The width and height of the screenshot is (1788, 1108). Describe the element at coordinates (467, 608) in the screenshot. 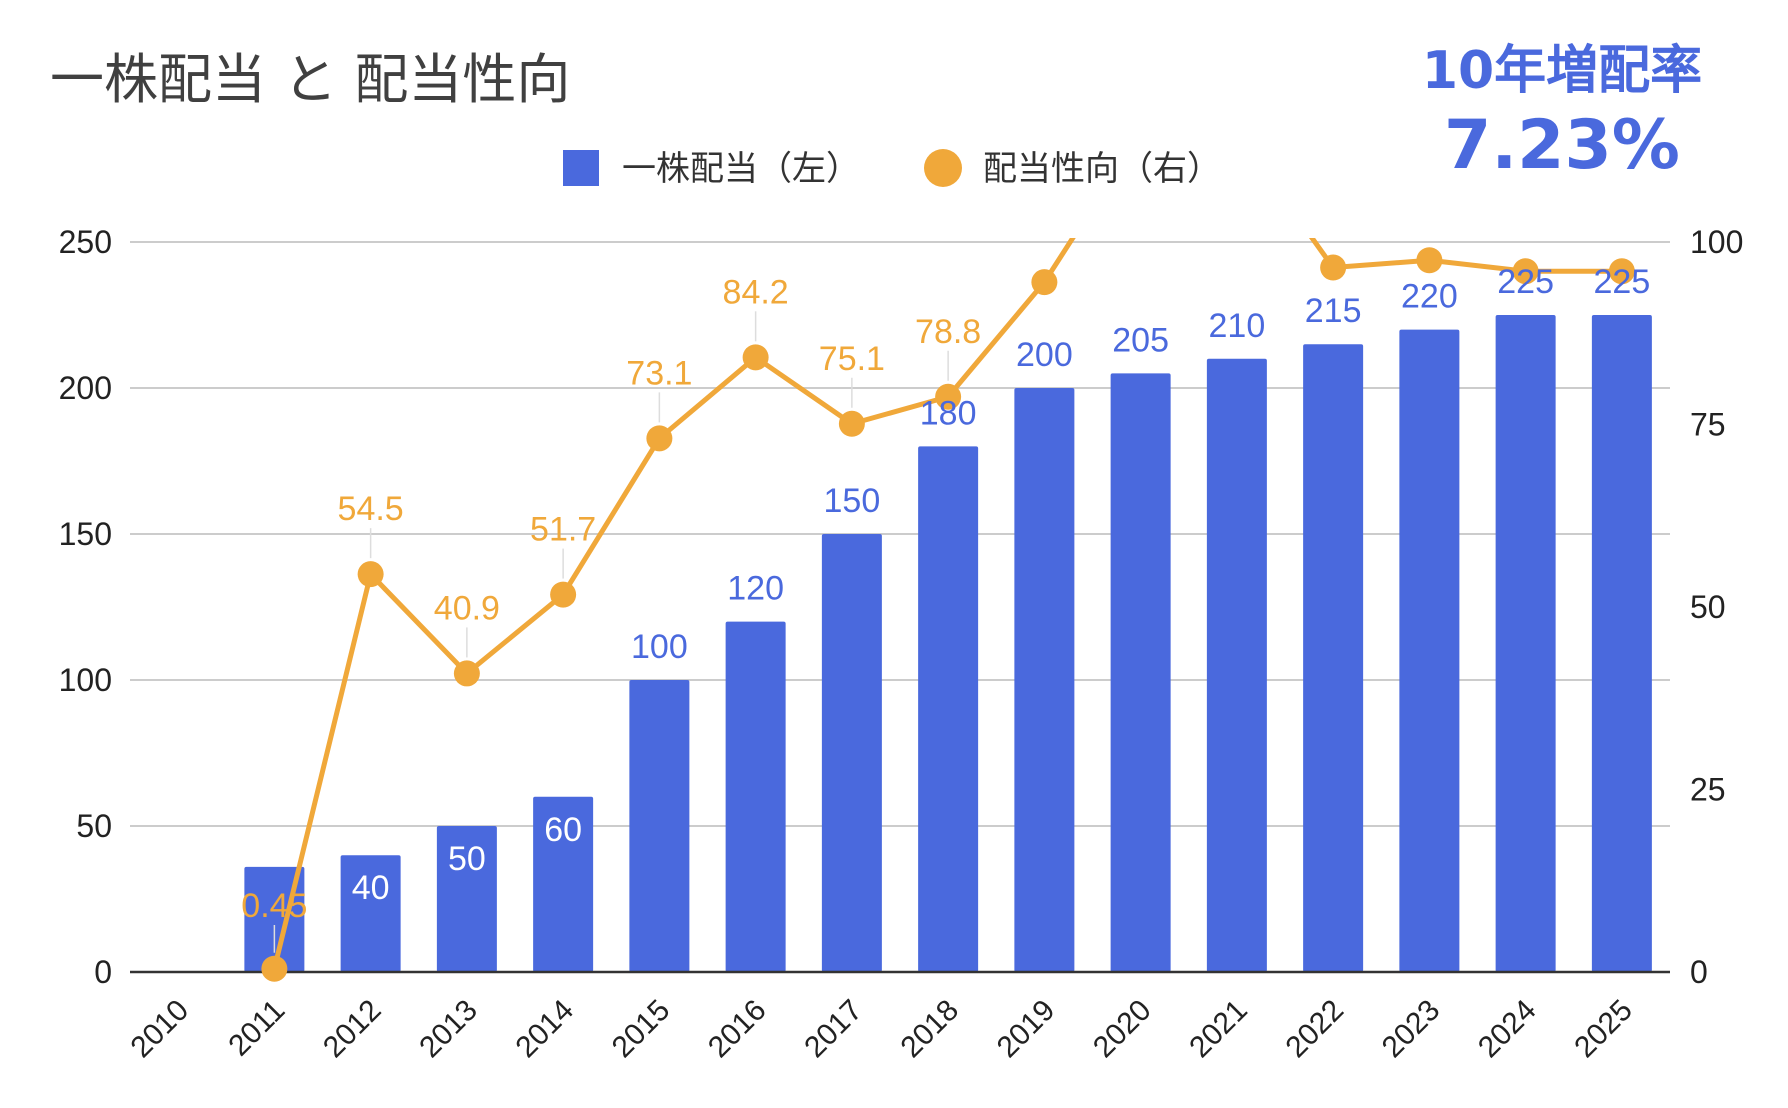

I see `line-data-label: 40.9` at that location.